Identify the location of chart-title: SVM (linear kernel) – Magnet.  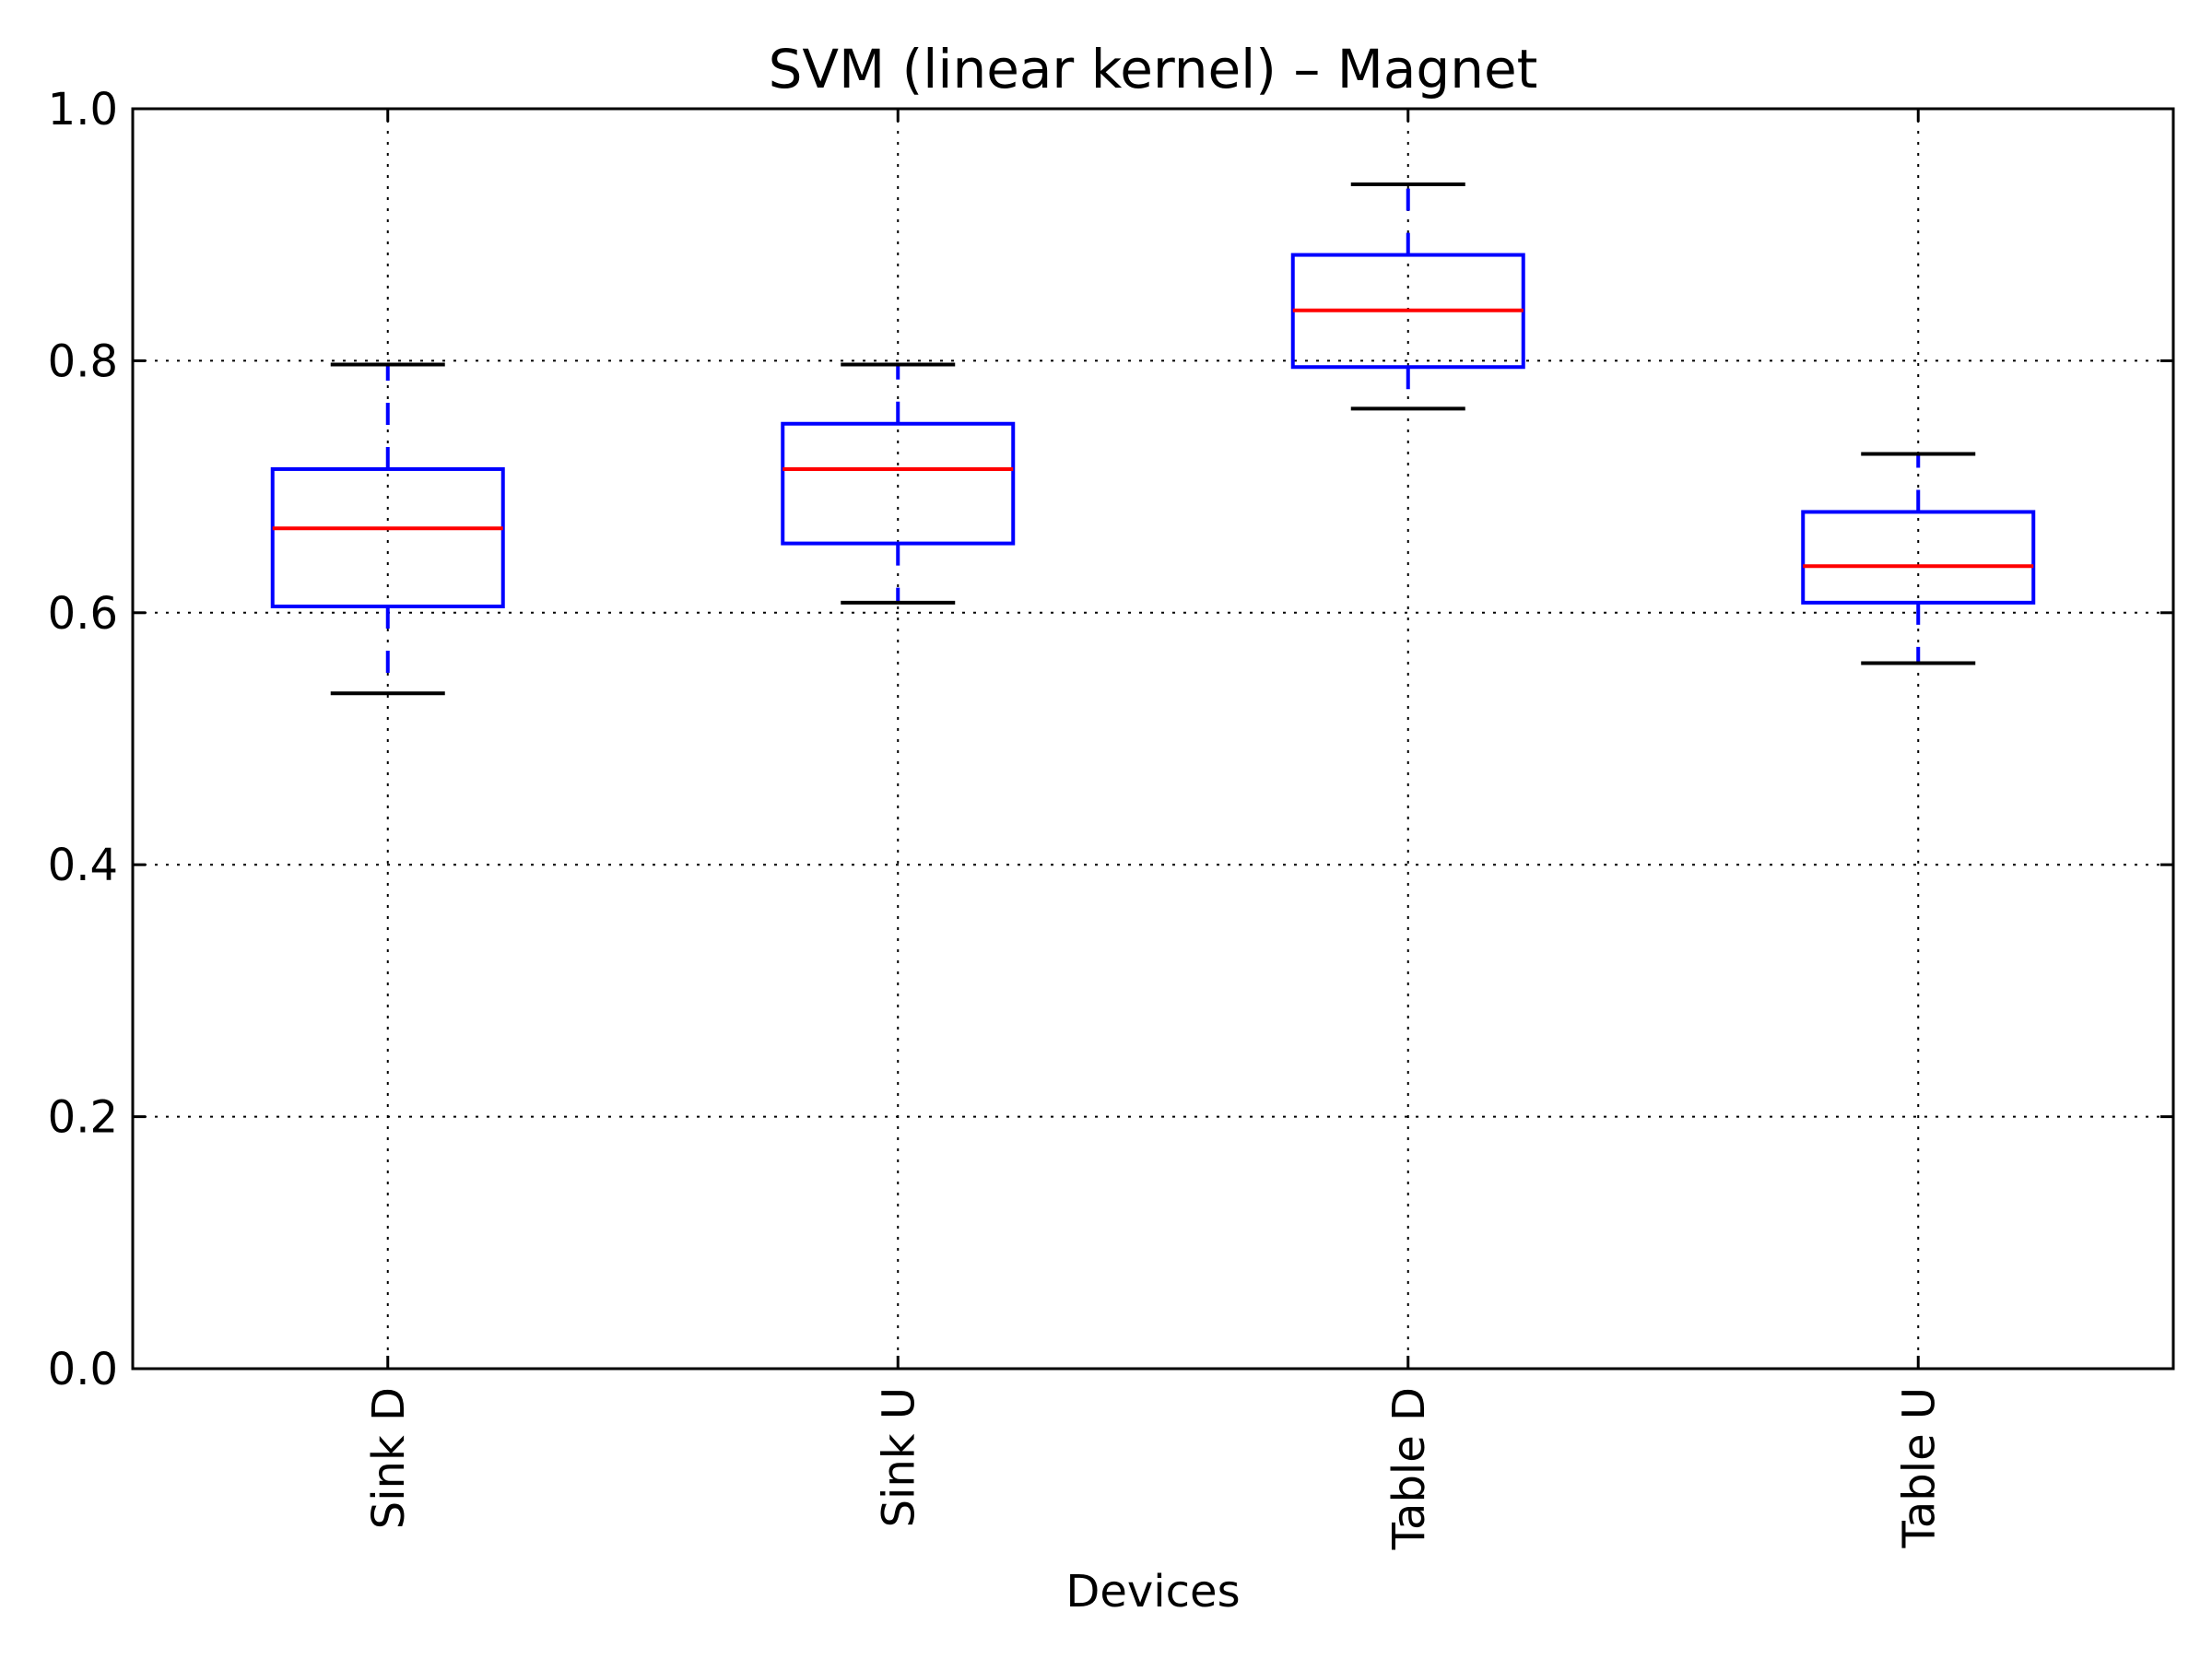
(1153, 69).